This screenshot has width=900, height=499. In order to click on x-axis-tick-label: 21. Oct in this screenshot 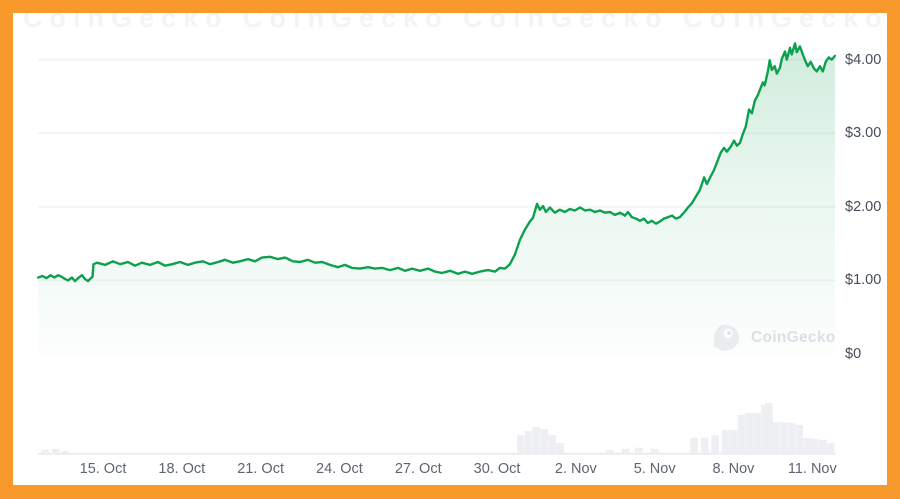, I will do `click(260, 469)`.